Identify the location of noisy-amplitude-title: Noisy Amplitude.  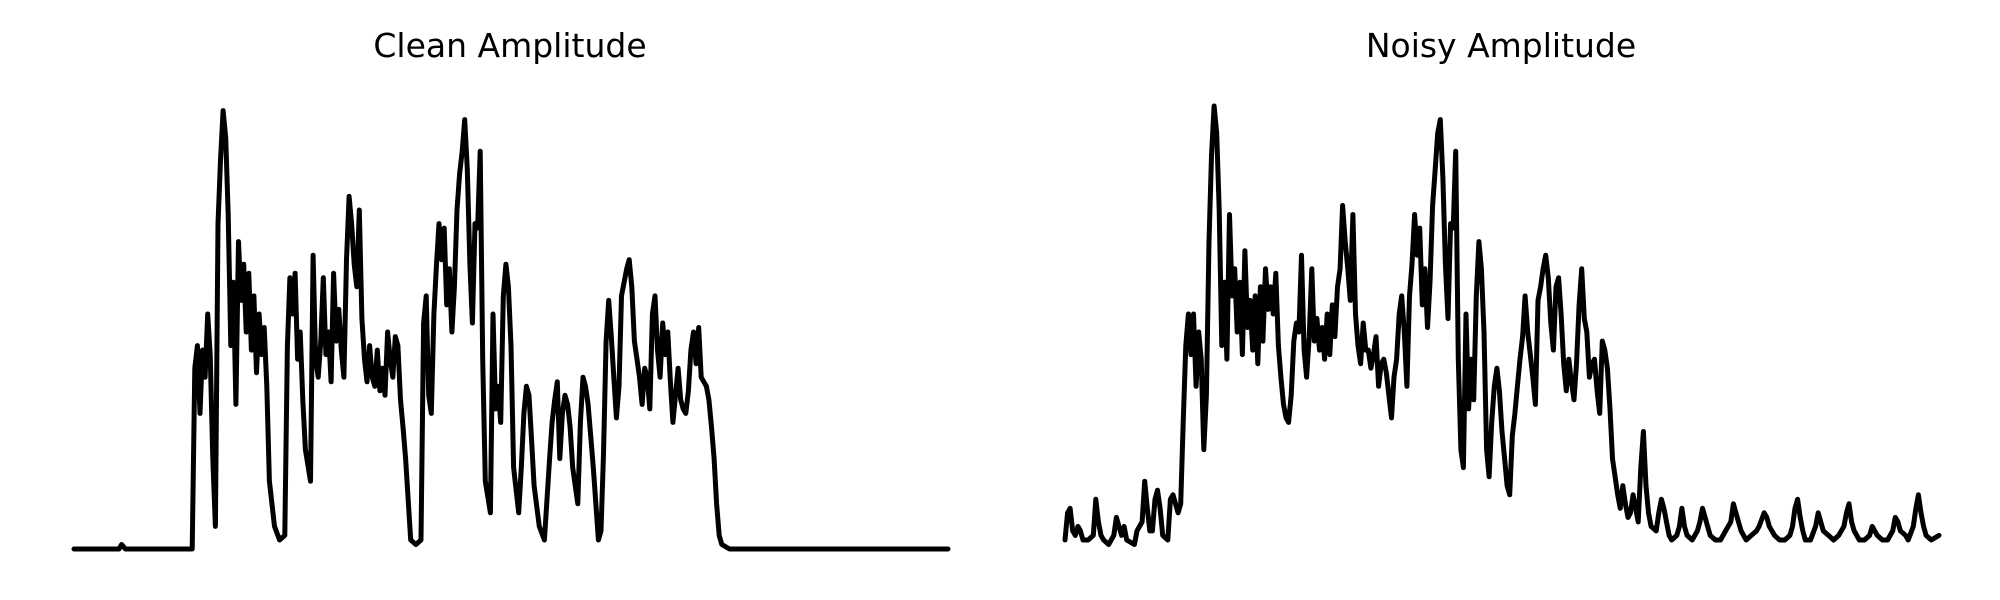
(1501, 45).